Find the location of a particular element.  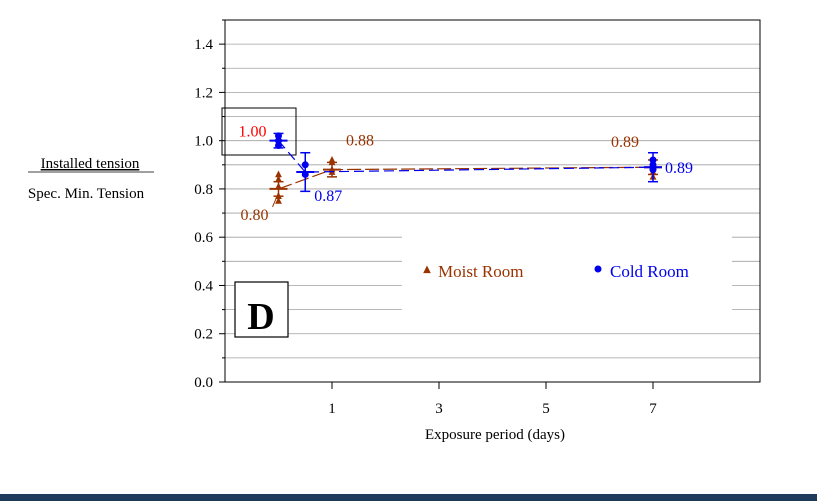

y-tick-label: 1.0 is located at coordinates (203, 142).